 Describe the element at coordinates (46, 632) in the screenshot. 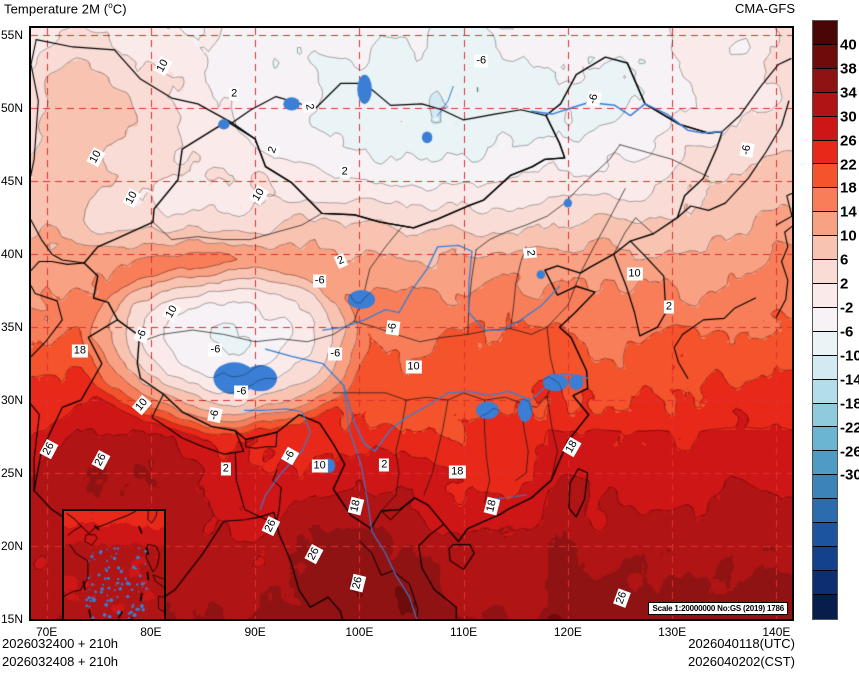

I see `lon-tick-label: 70E` at that location.